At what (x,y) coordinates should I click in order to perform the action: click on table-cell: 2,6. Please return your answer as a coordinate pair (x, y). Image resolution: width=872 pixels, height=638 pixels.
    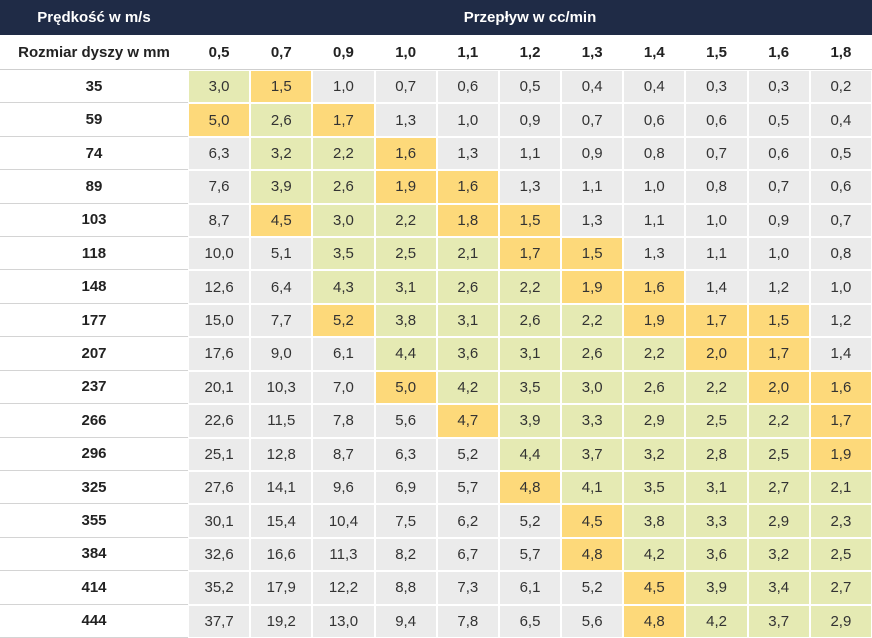
    Looking at the image, I should click on (343, 187).